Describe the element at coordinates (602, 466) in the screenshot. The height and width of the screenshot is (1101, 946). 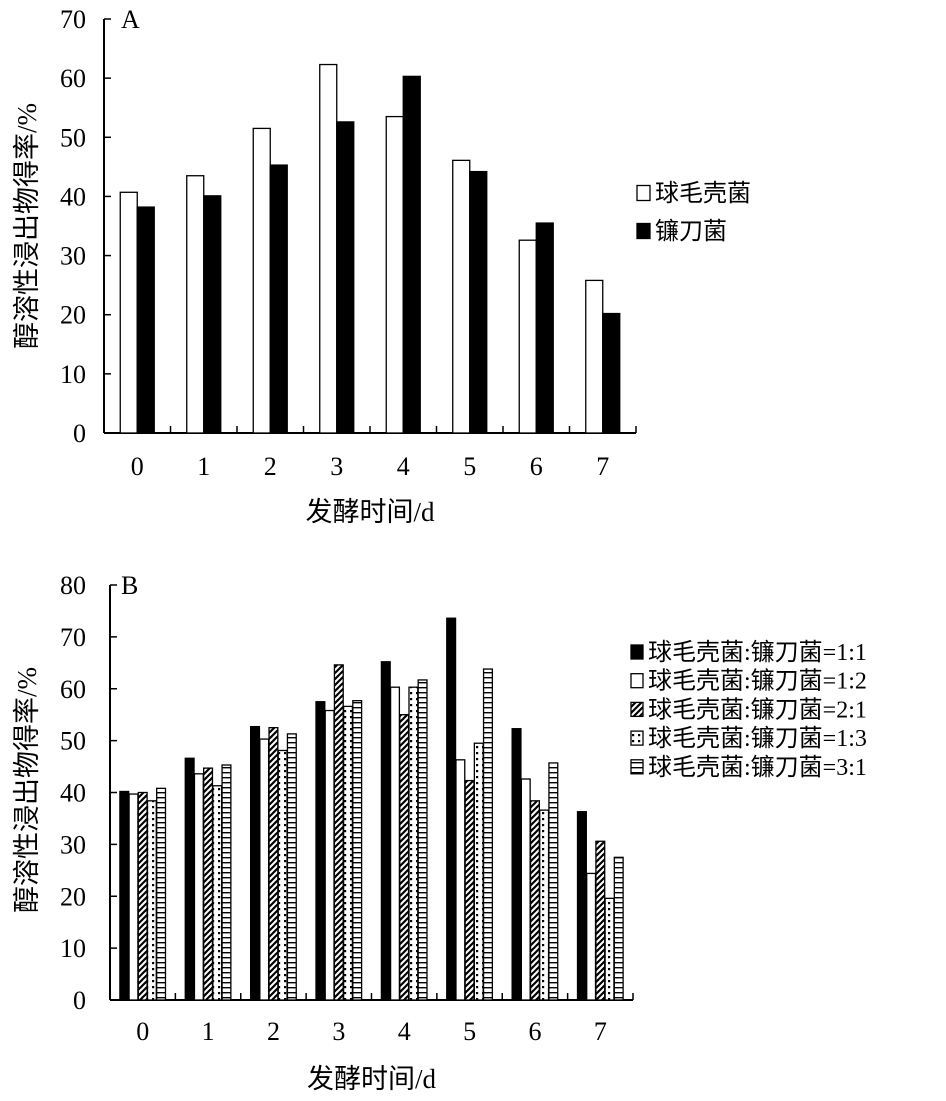
I see `x-tick-label: 7` at that location.